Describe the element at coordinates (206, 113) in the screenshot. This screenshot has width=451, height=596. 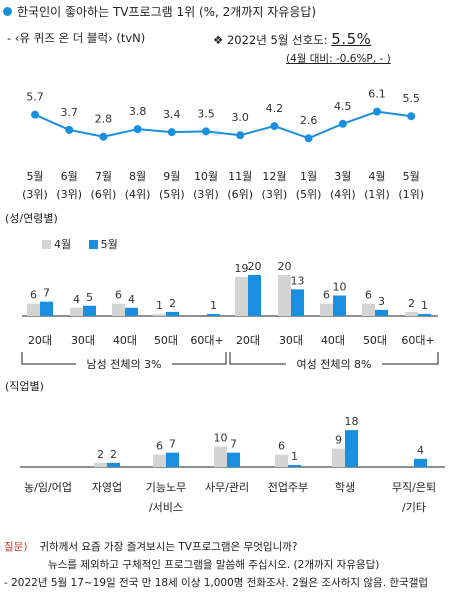
I see `data-label: 3.5` at that location.